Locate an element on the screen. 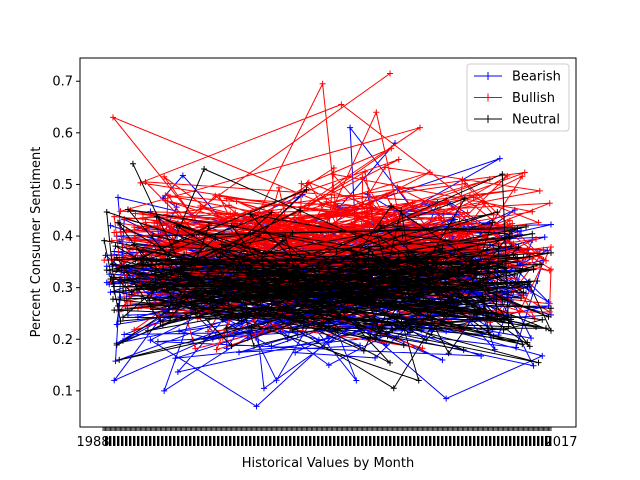 Image resolution: width=640 pixels, height=480 pixels. y-tick-label: 0.5 is located at coordinates (62, 185).